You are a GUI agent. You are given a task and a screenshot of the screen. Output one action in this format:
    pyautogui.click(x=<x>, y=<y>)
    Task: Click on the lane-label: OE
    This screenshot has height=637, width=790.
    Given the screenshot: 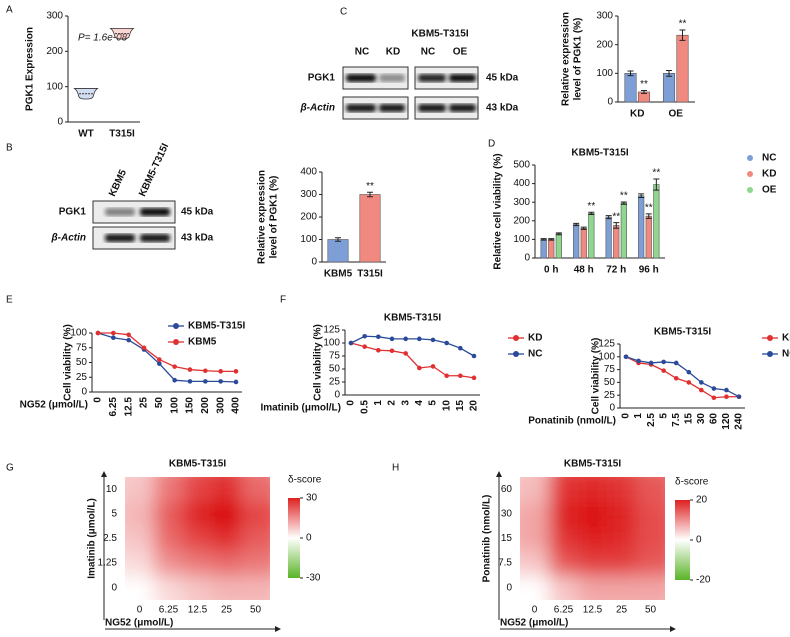 What is the action you would take?
    pyautogui.click(x=460, y=52)
    